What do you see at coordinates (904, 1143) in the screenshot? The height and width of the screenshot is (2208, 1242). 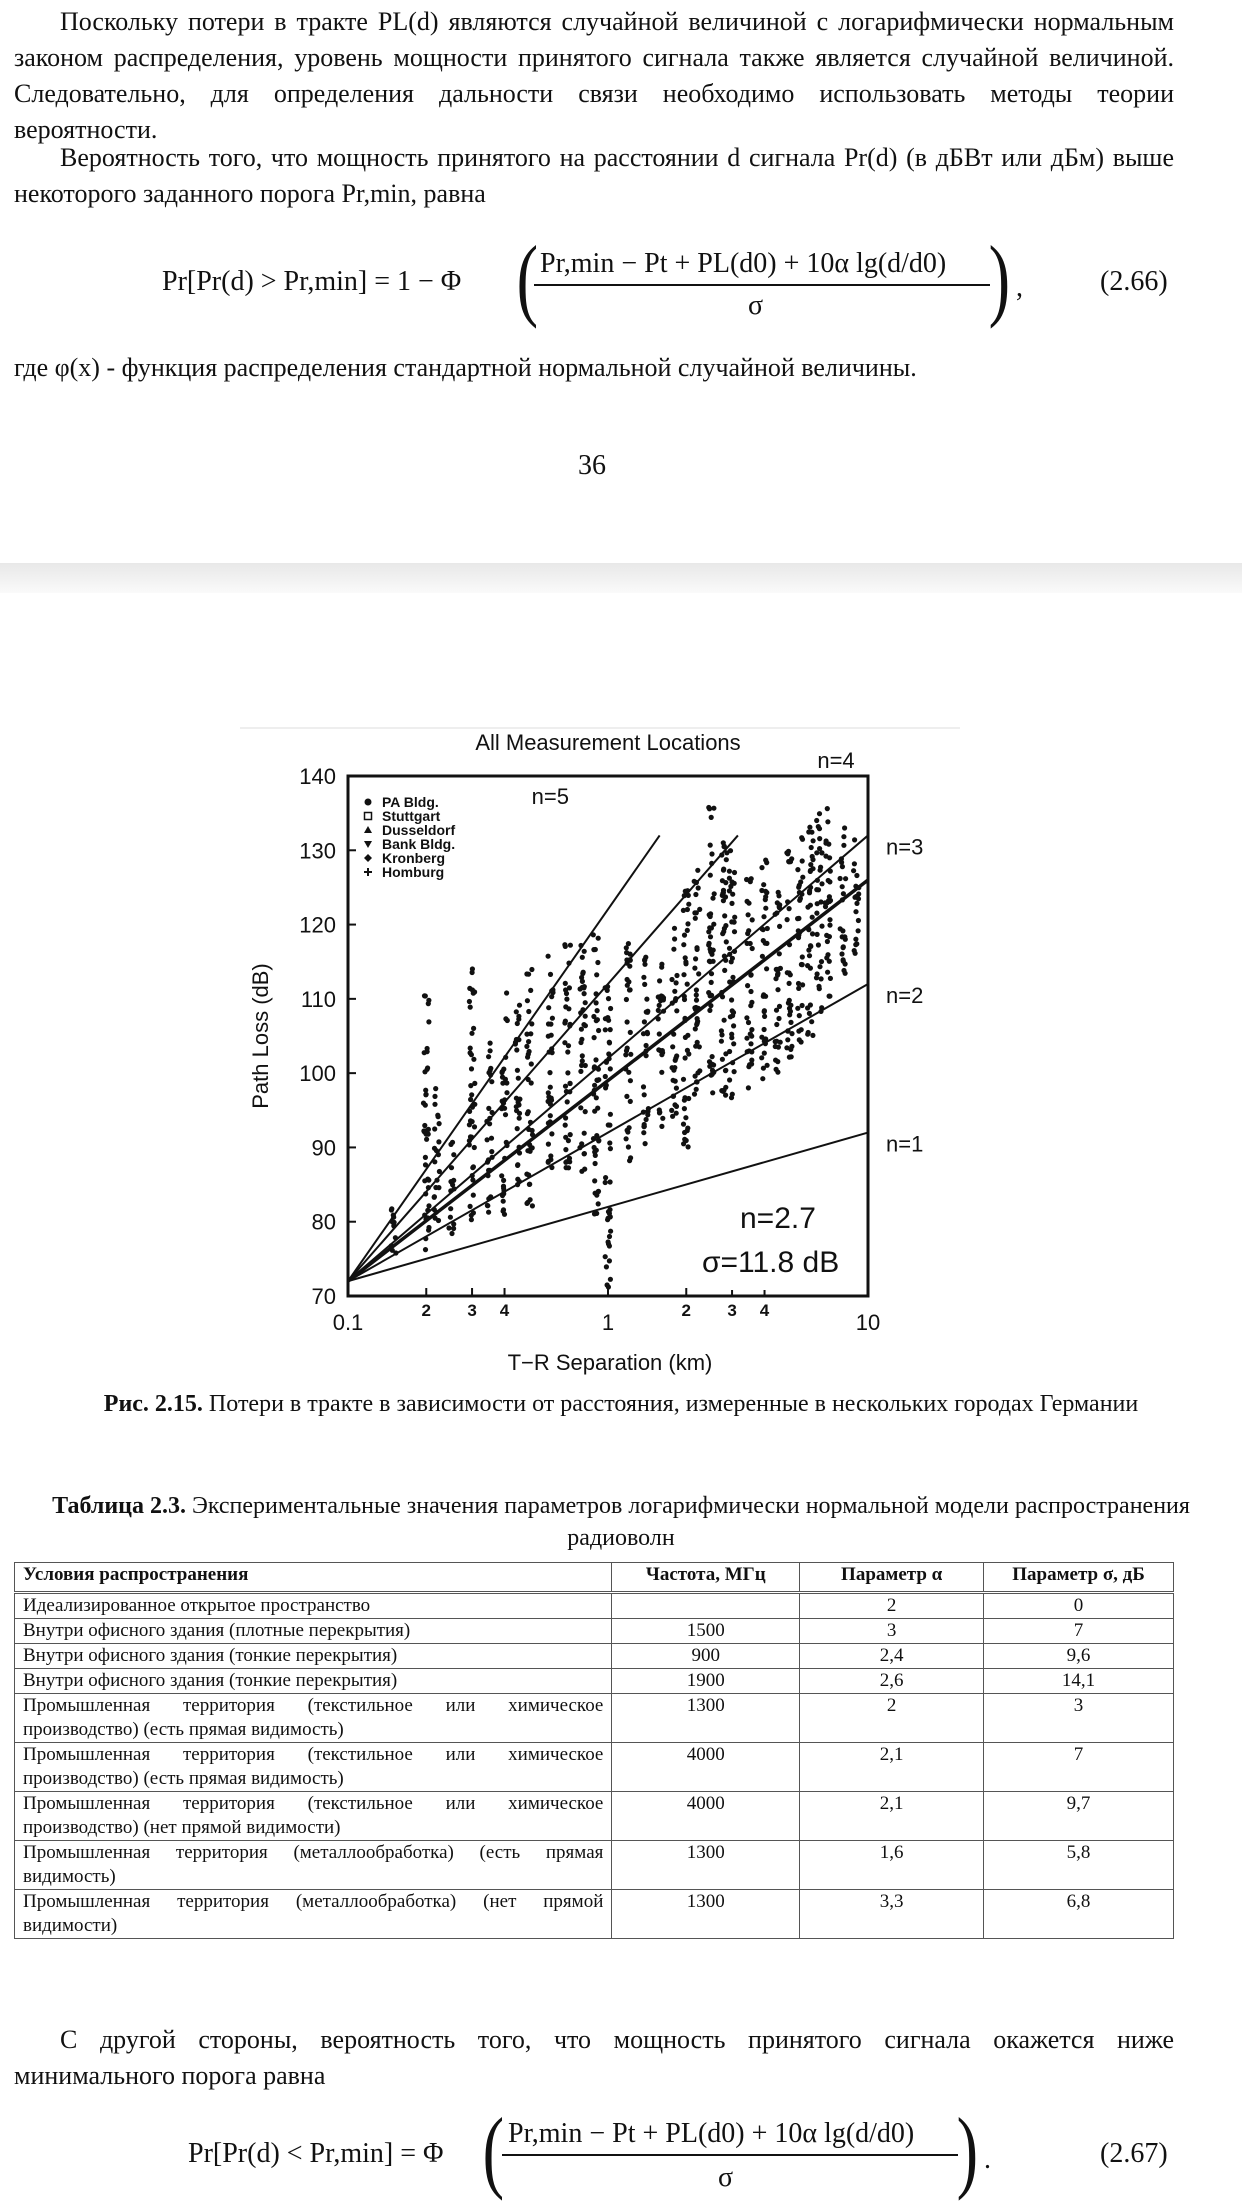 I see `reference-line-label: n=1` at bounding box center [904, 1143].